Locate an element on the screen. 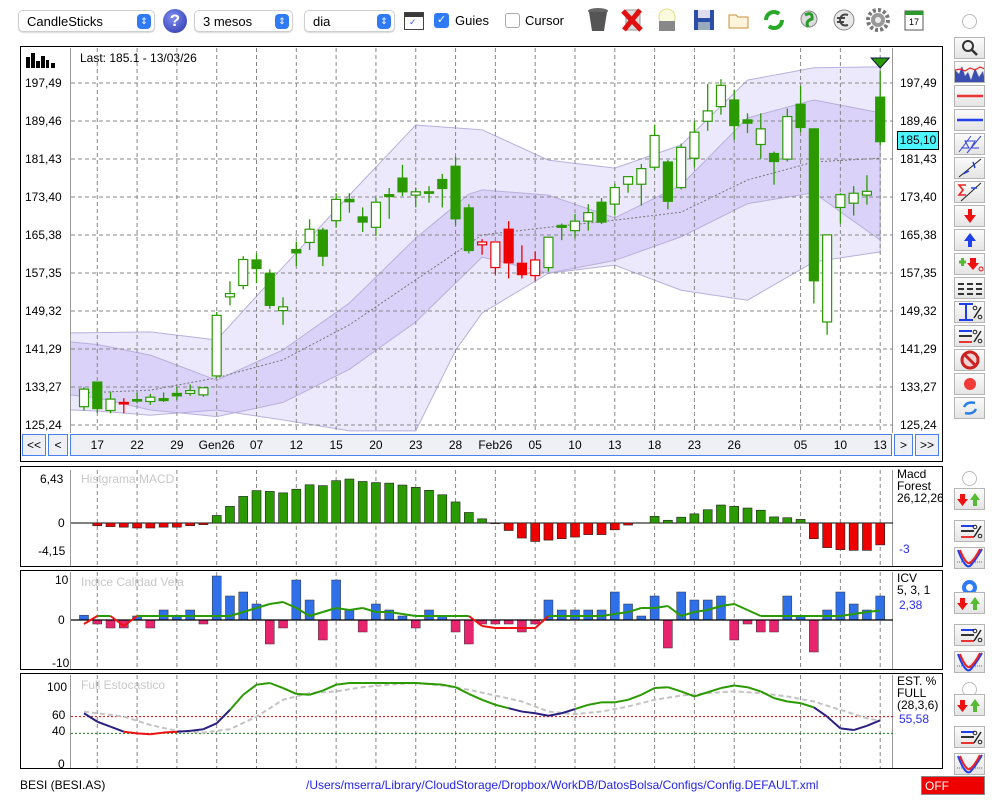 The image size is (1000, 800). macd-levels-icon is located at coordinates (971, 531).